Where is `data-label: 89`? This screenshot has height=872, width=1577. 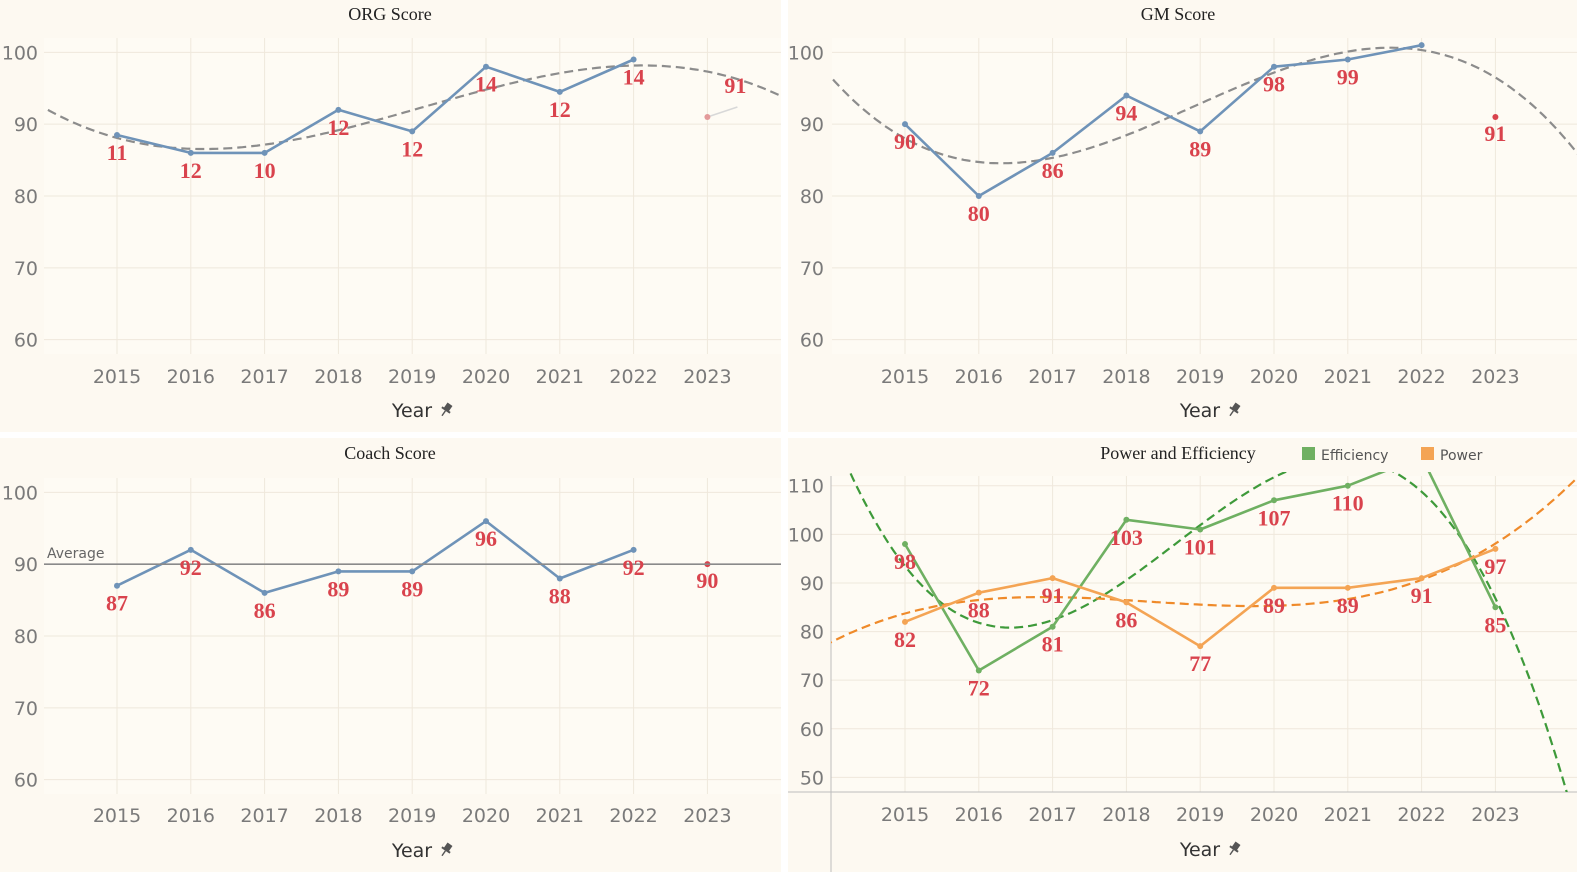
data-label: 89 is located at coordinates (1348, 605).